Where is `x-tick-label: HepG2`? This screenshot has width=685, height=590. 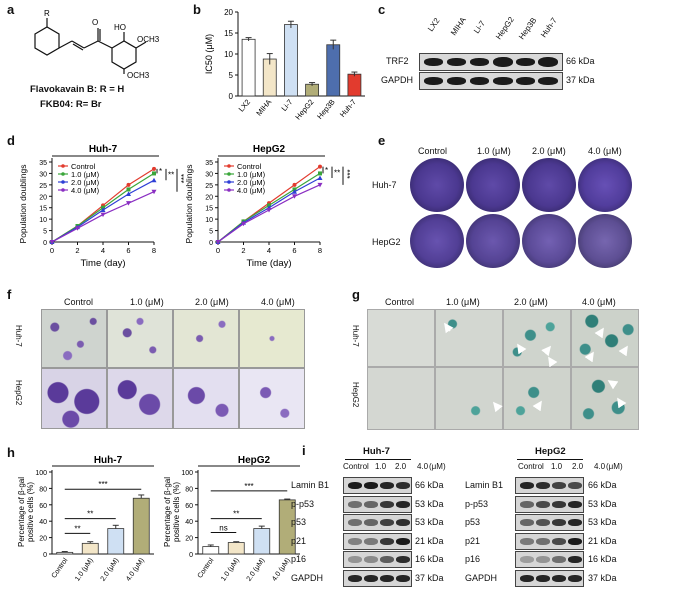 x-tick-label: HepG2 is located at coordinates (304, 110).